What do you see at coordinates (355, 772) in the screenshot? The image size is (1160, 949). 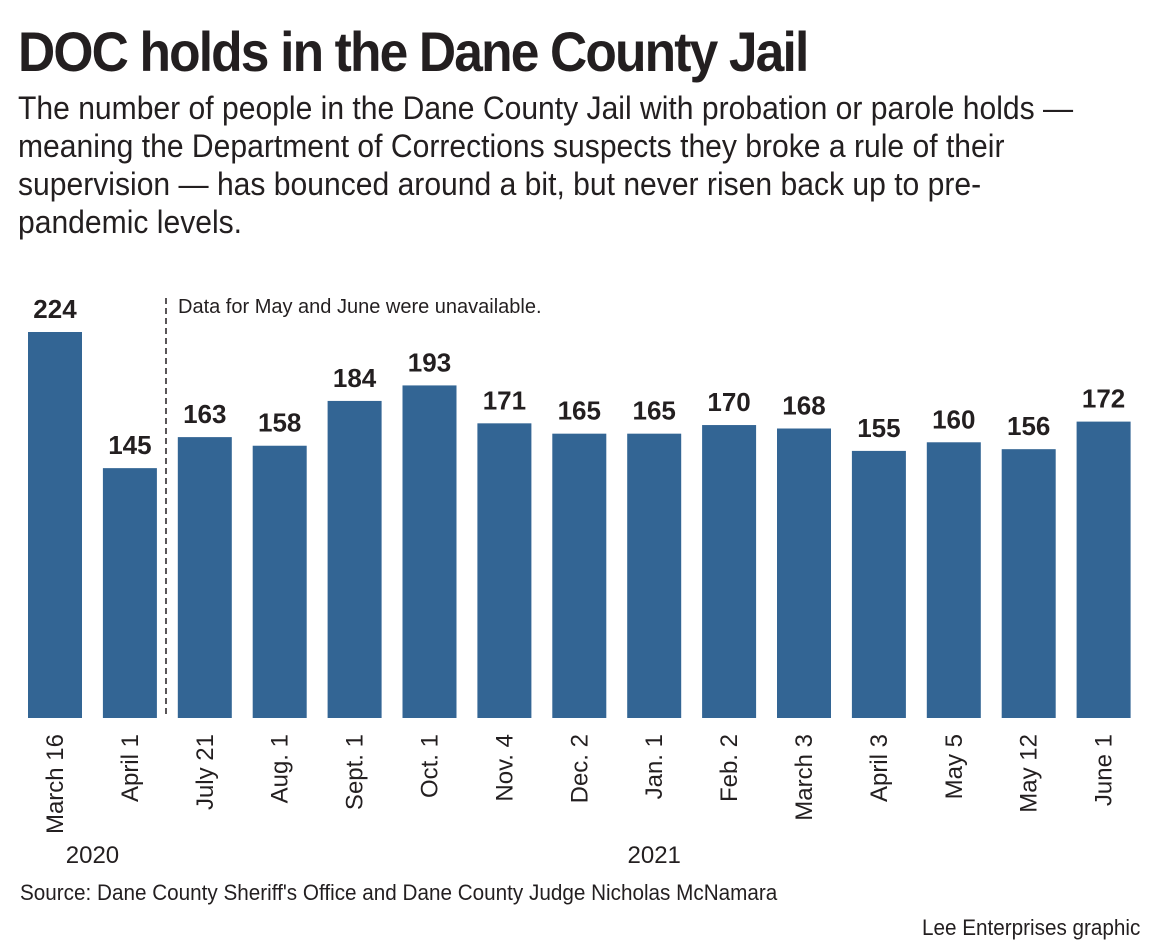 I see `category-label: Sept. 1` at bounding box center [355, 772].